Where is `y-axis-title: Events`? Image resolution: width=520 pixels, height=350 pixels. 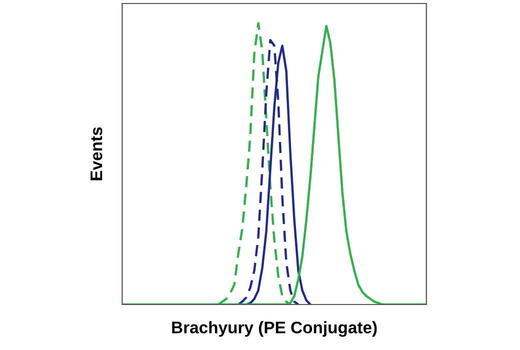 y-axis-title: Events is located at coordinates (96, 153).